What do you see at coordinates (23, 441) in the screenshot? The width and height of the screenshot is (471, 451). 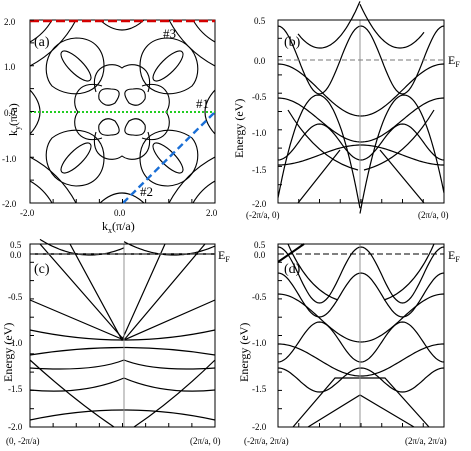 I see `c-xlabel-left: (0, -2π/a)` at bounding box center [23, 441].